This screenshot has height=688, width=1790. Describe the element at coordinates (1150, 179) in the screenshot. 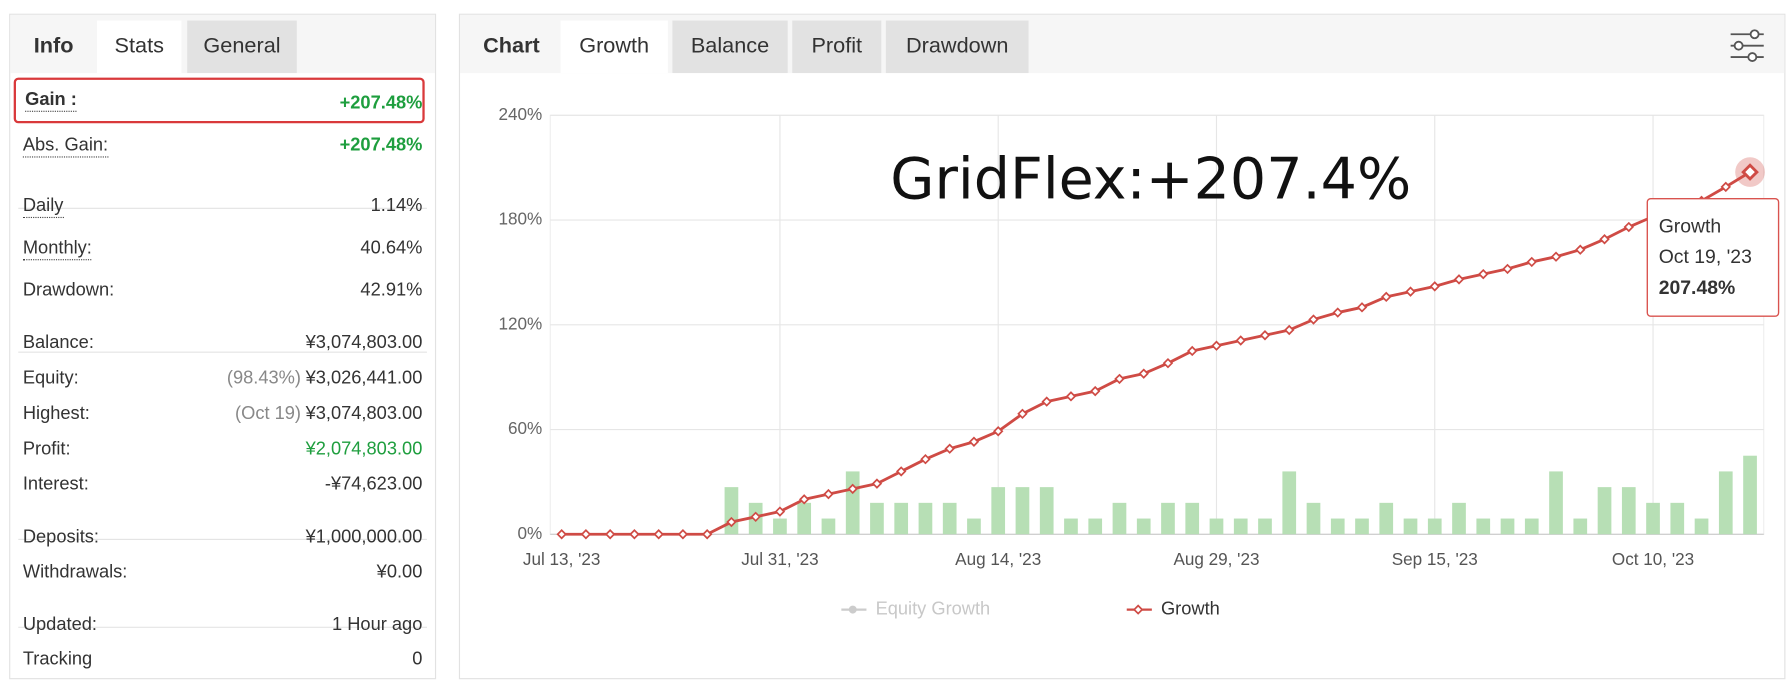

I see `annotation: GridFlex:+207.4%` at that location.